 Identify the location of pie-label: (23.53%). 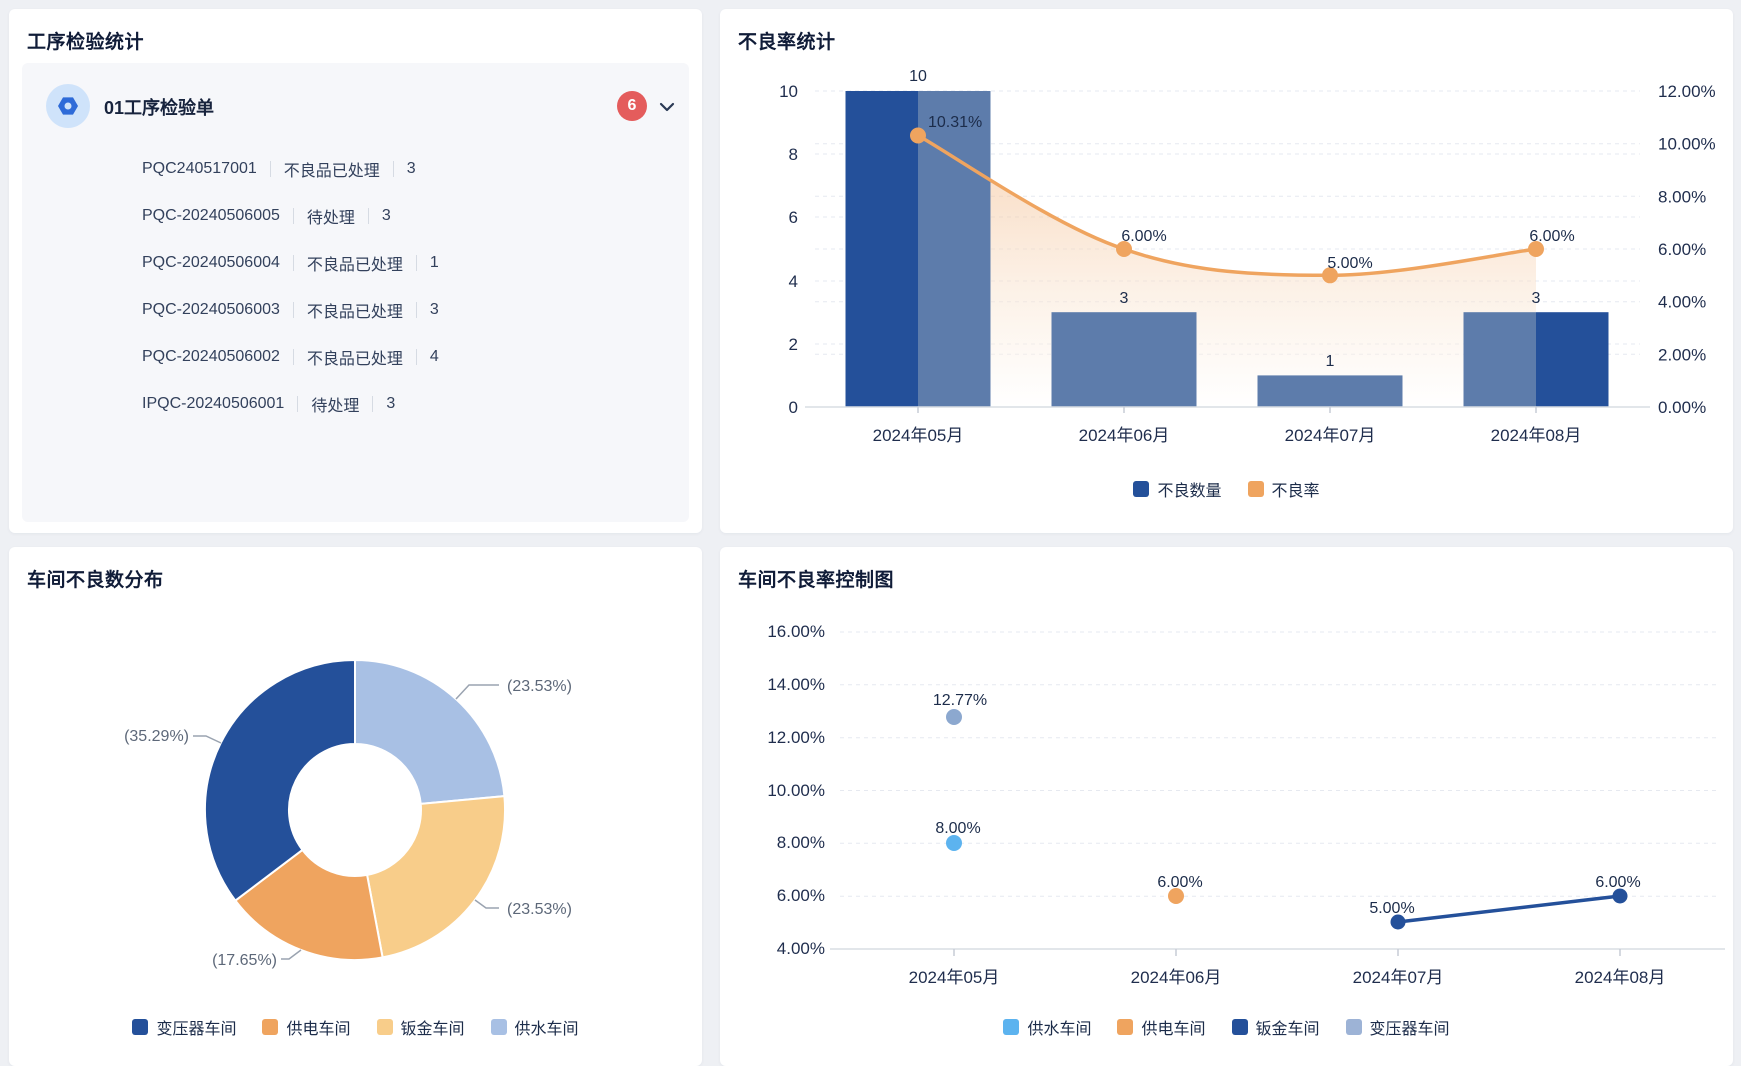
(539, 686).